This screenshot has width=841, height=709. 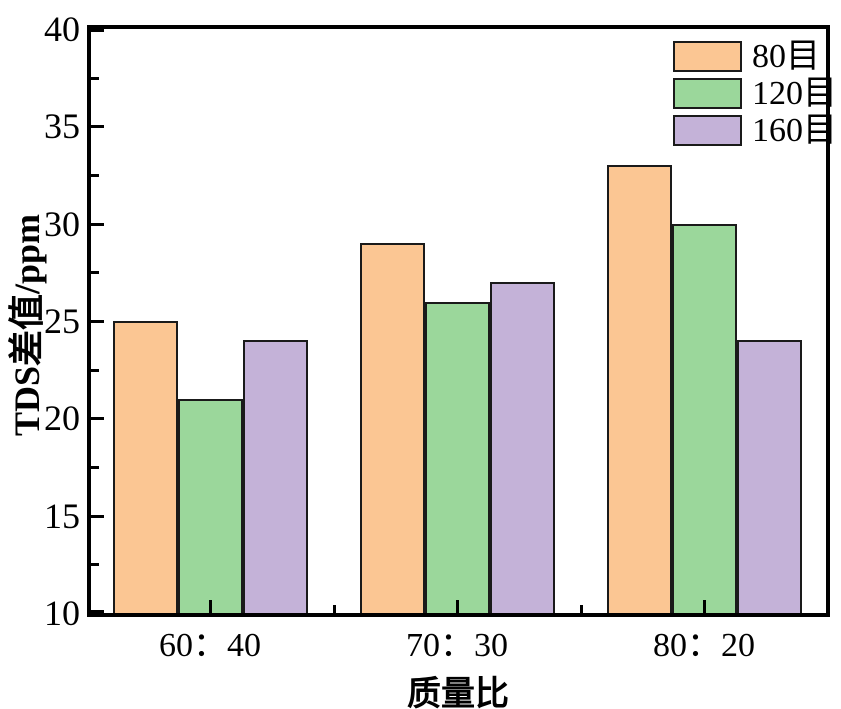 I want to click on y-tick-label-40: 40, so click(x=62, y=29).